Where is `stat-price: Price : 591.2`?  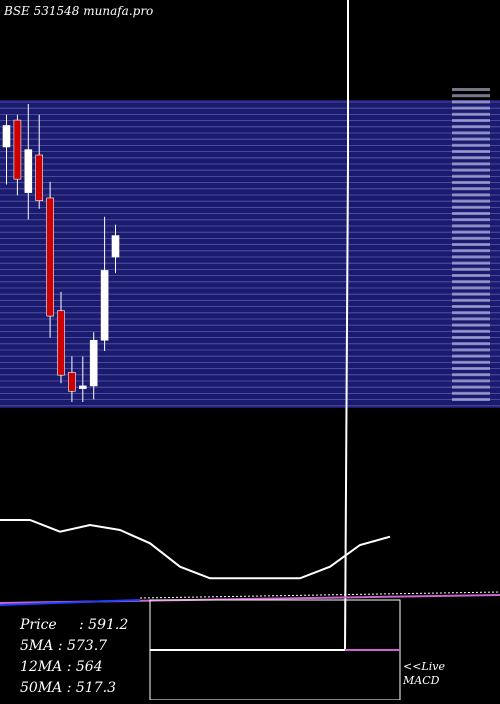
stat-price: Price : 591.2 is located at coordinates (74, 625).